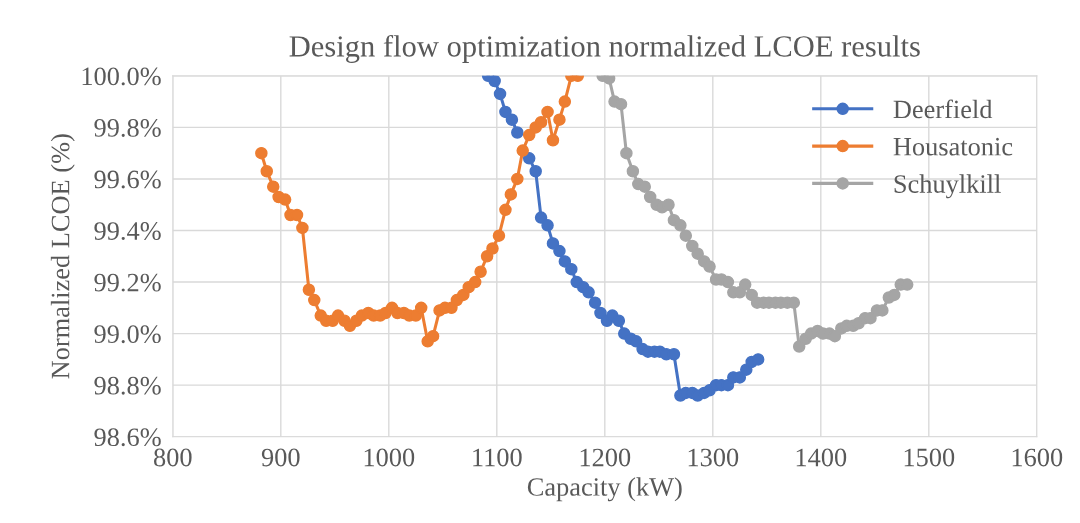 The width and height of the screenshot is (1080, 523). I want to click on x-tick-label: 900, so click(280, 457).